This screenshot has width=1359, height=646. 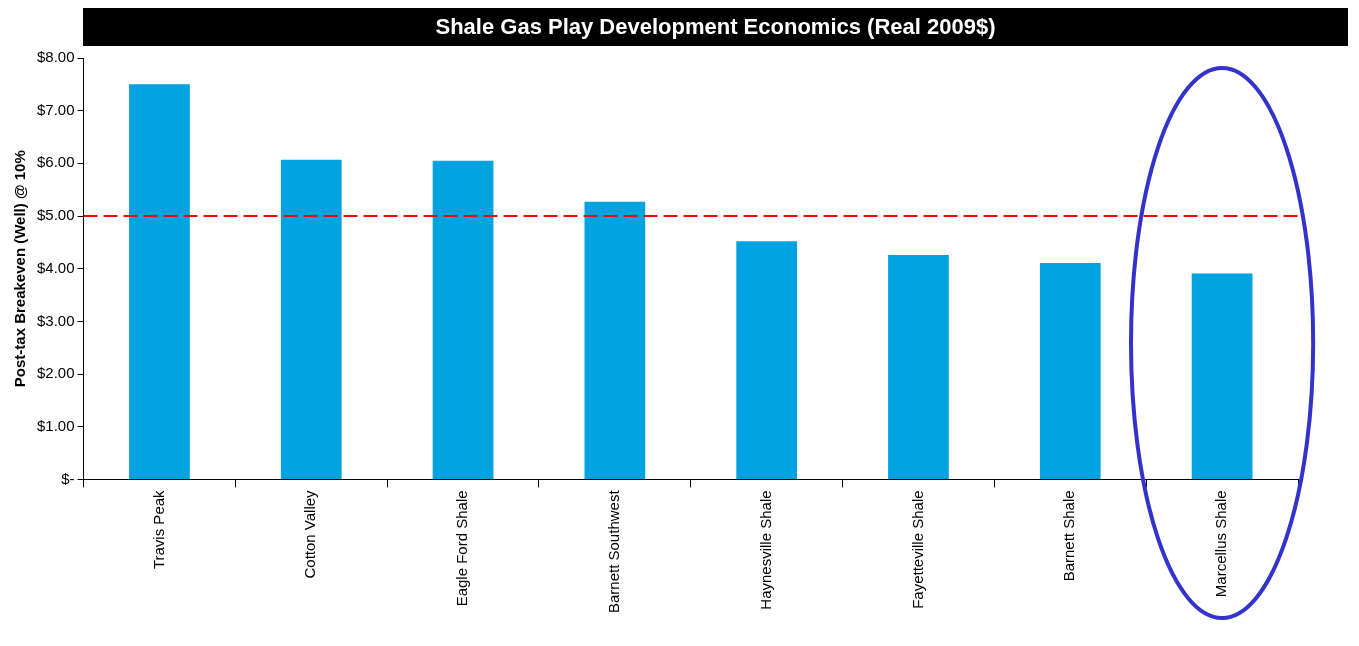 I want to click on x-tick-label: Fayetteville Shale, so click(x=917, y=549).